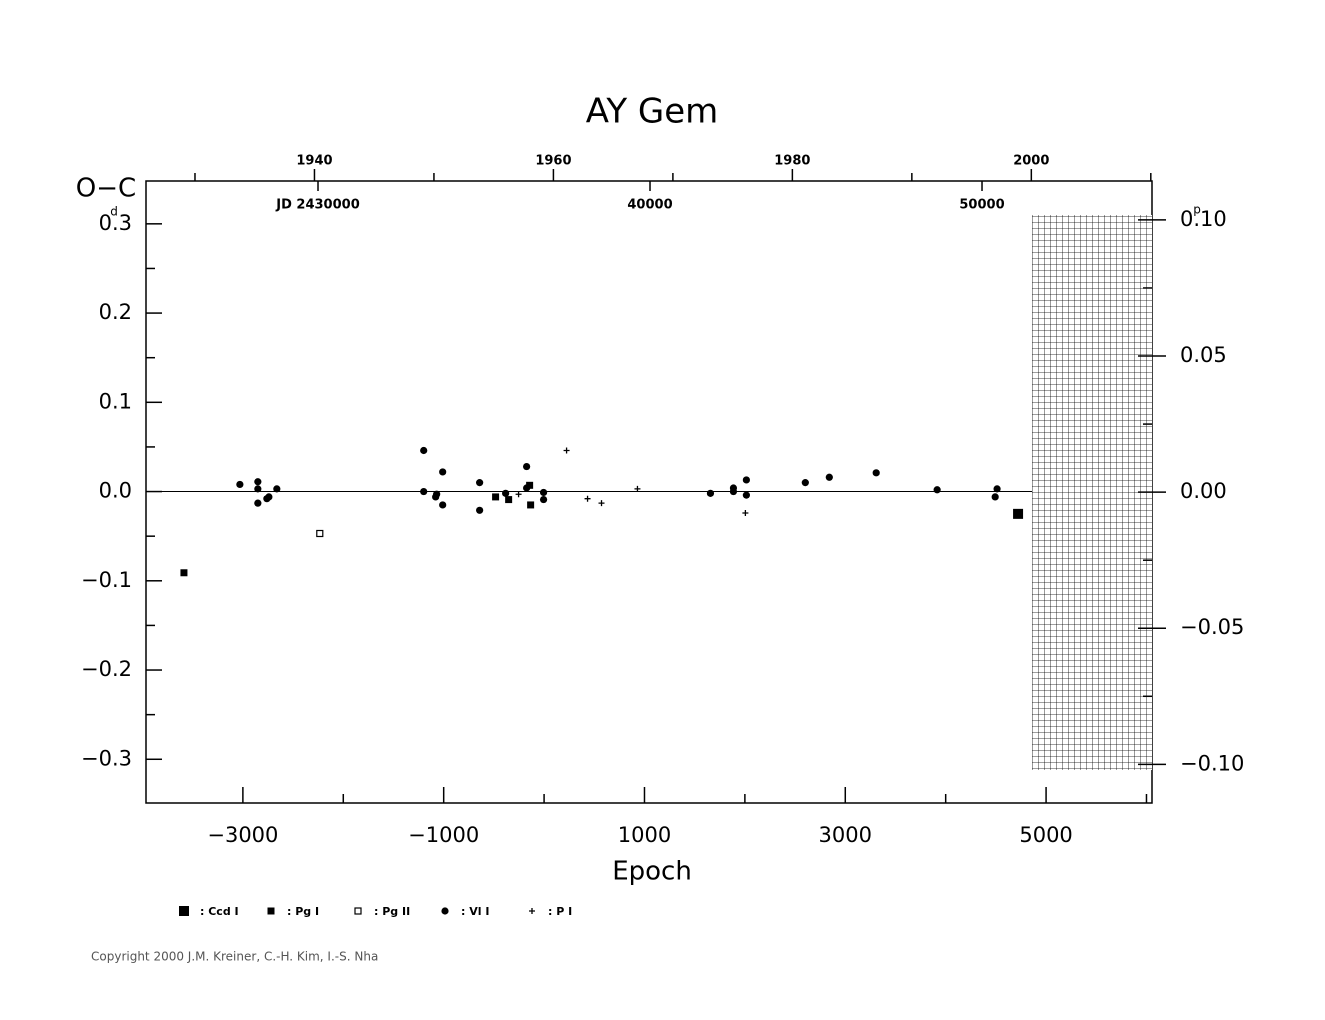  I want to click on y2-tick-label: 0.00, so click(1203, 491).